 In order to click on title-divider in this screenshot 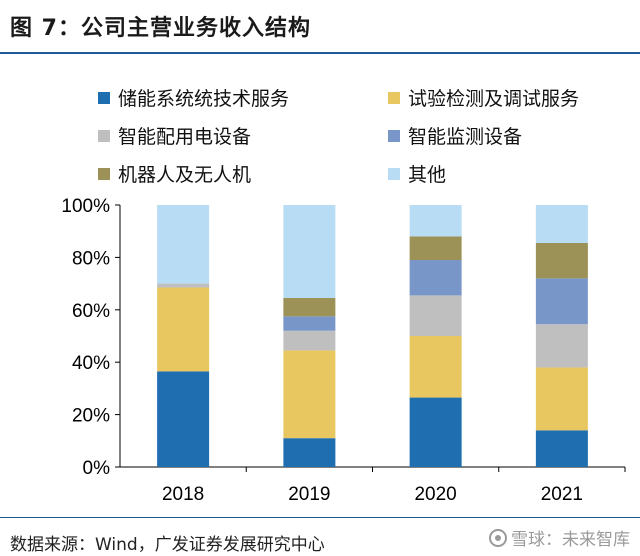, I will do `click(320, 53)`.